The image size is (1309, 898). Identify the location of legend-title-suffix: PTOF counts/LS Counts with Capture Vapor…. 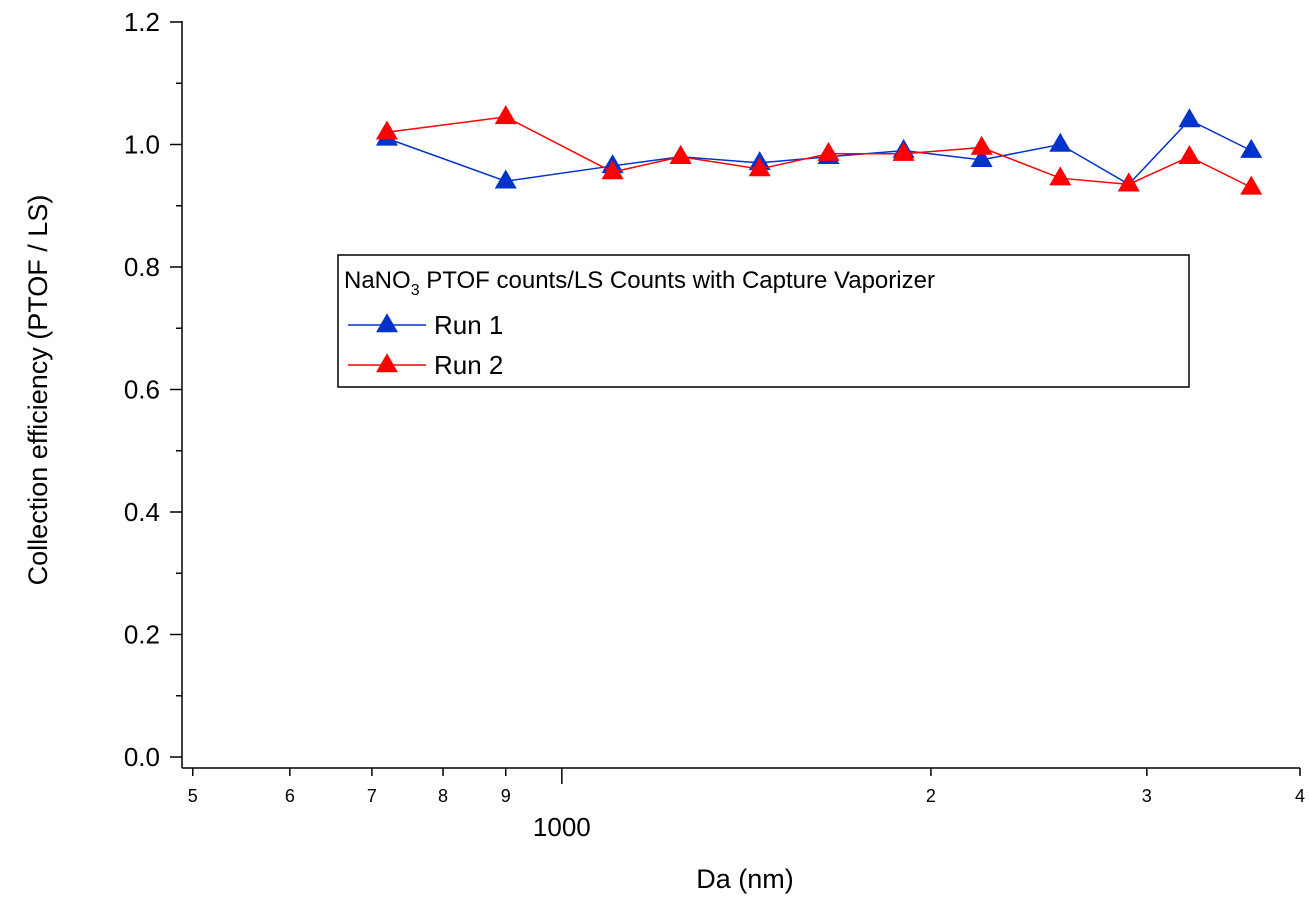
(677, 280).